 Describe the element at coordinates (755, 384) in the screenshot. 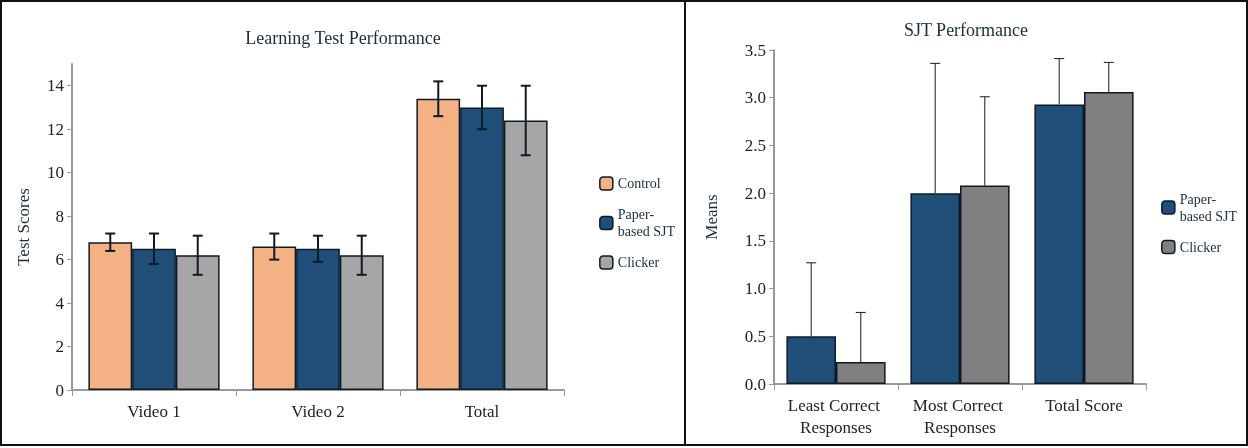

I see `y-tick-label: 0.0` at that location.